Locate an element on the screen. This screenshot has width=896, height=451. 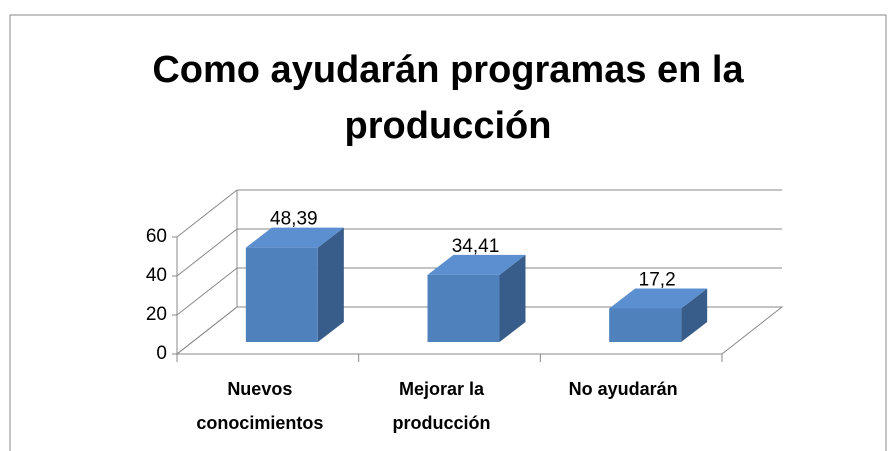
value-label: 48,39 is located at coordinates (294, 219).